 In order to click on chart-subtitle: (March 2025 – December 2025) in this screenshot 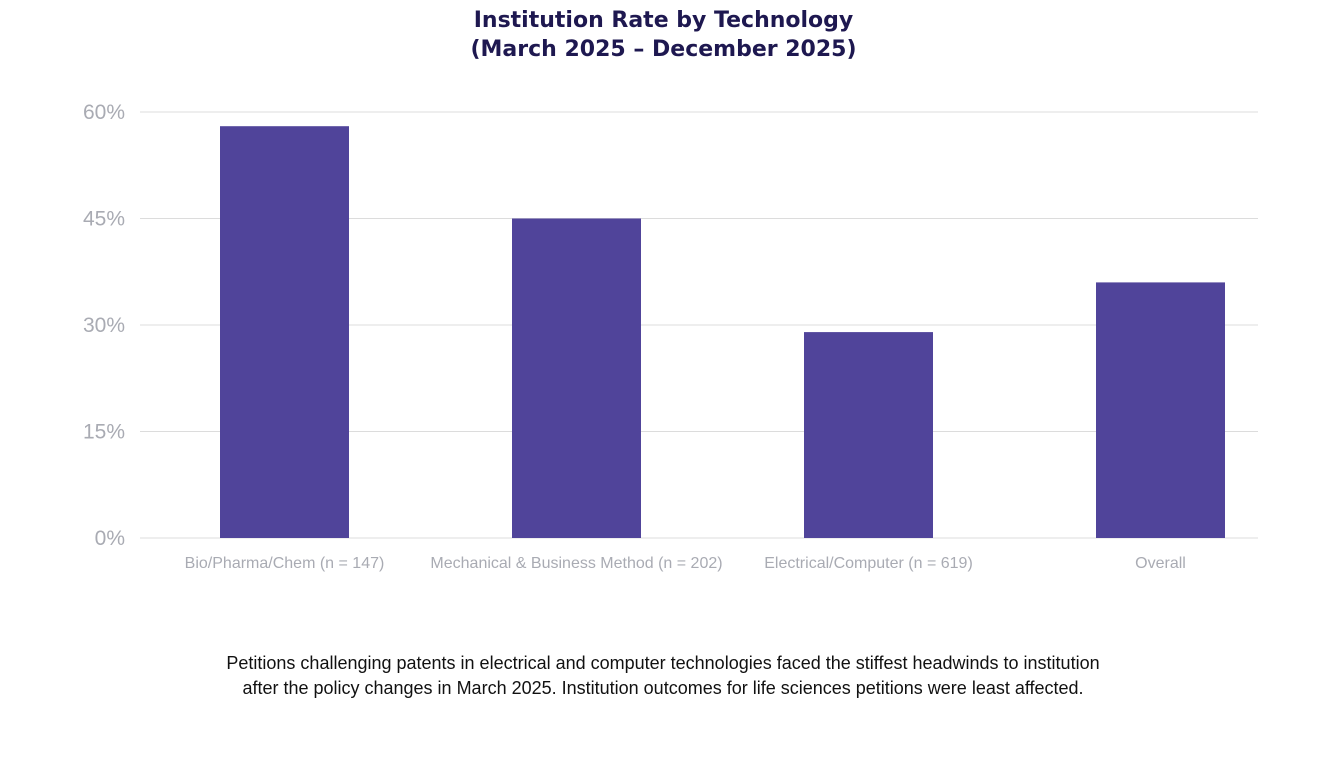, I will do `click(663, 49)`.